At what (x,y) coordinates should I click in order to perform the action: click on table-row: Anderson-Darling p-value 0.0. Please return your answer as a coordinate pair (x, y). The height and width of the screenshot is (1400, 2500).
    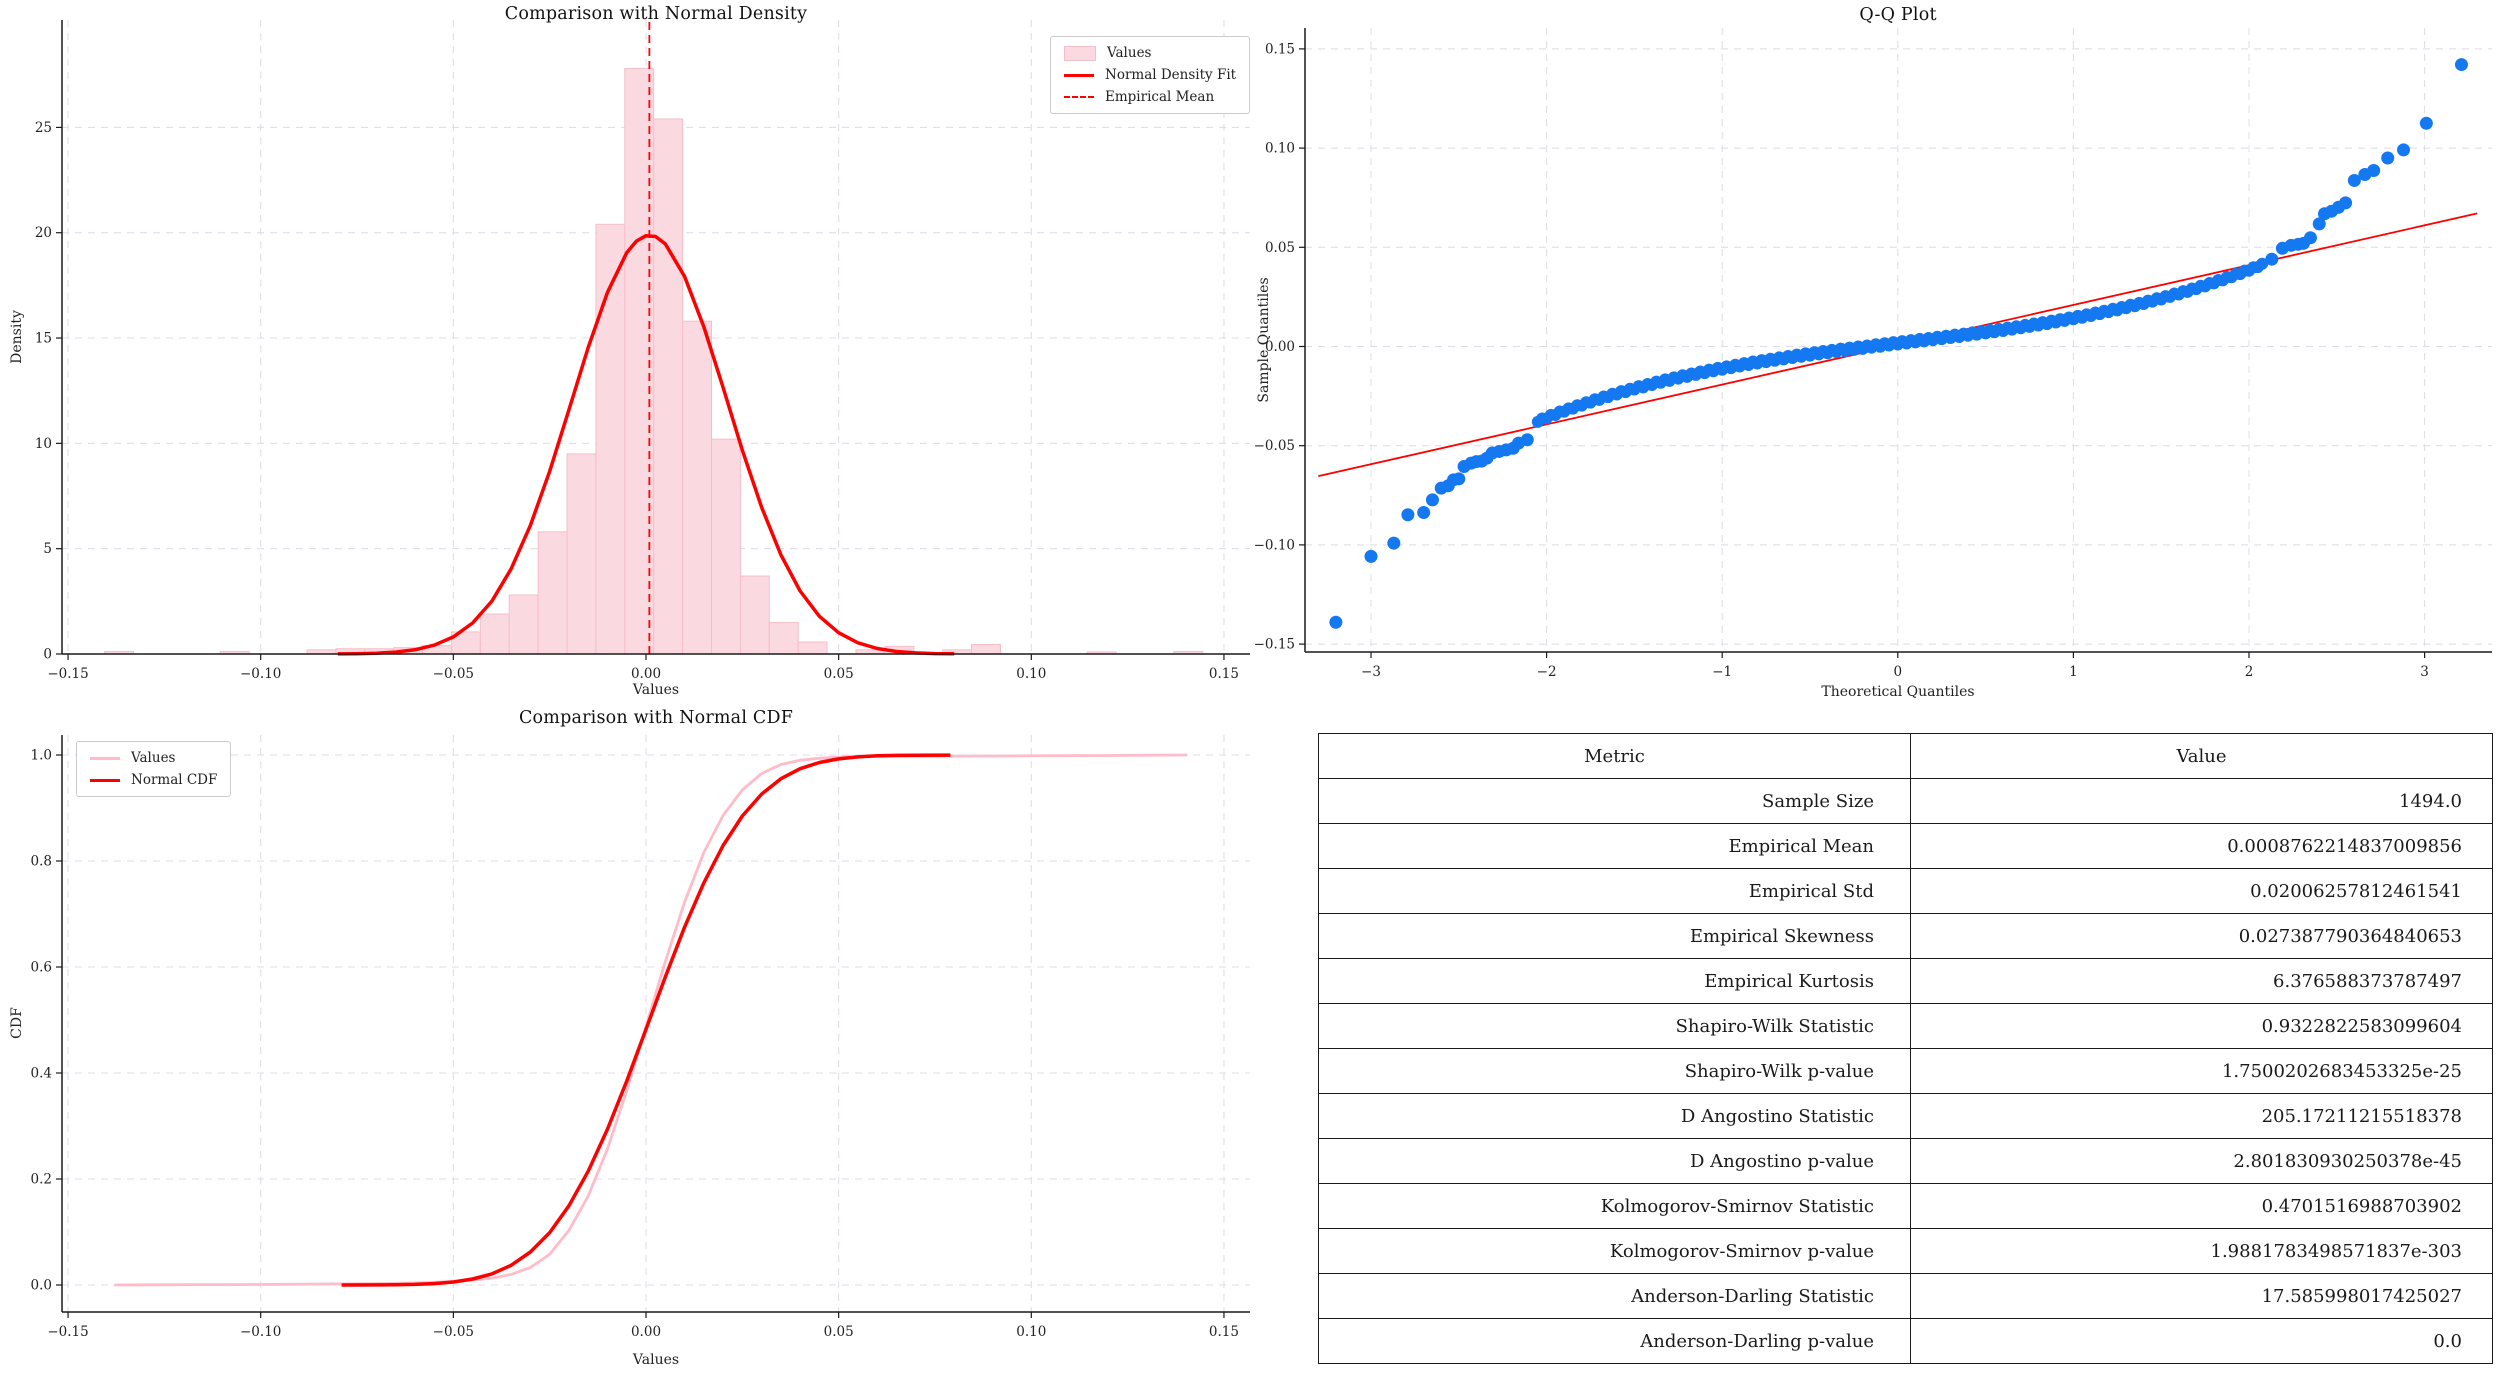
    Looking at the image, I should click on (1905, 1341).